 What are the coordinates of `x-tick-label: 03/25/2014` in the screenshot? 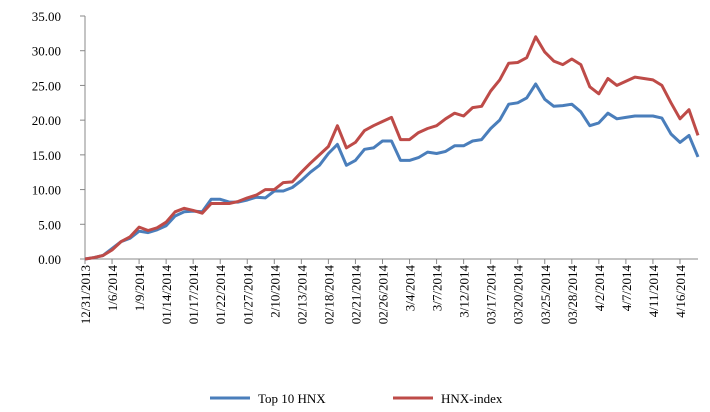 It's located at (545, 295).